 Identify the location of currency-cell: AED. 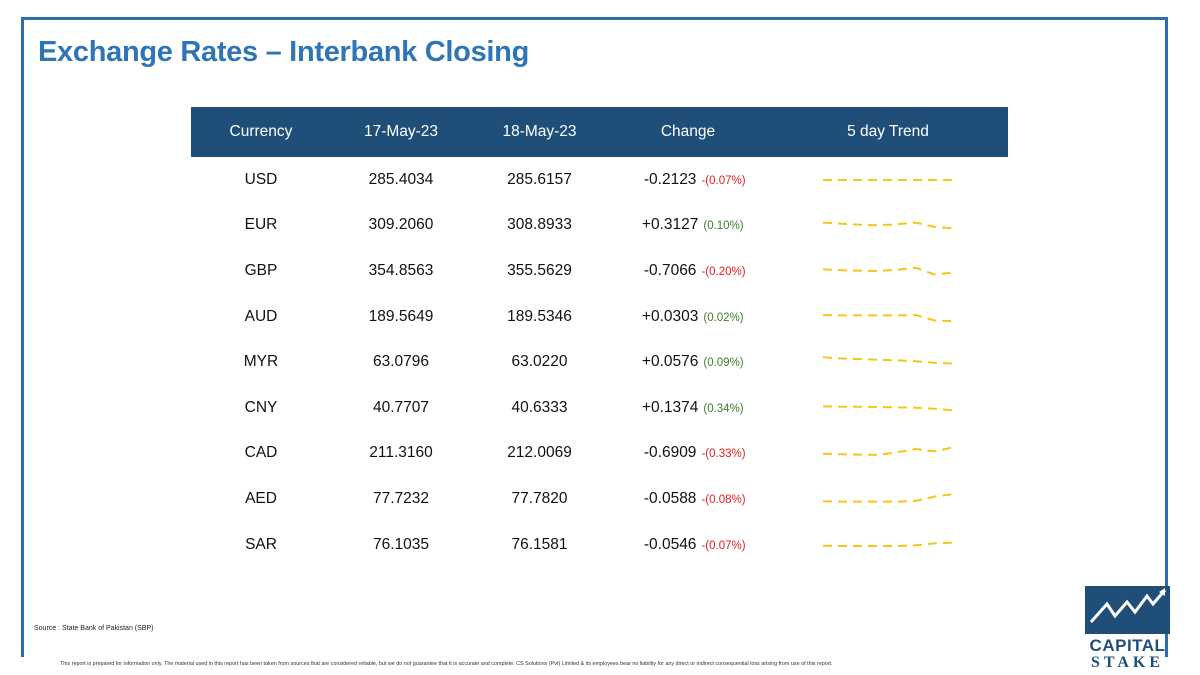
(261, 498).